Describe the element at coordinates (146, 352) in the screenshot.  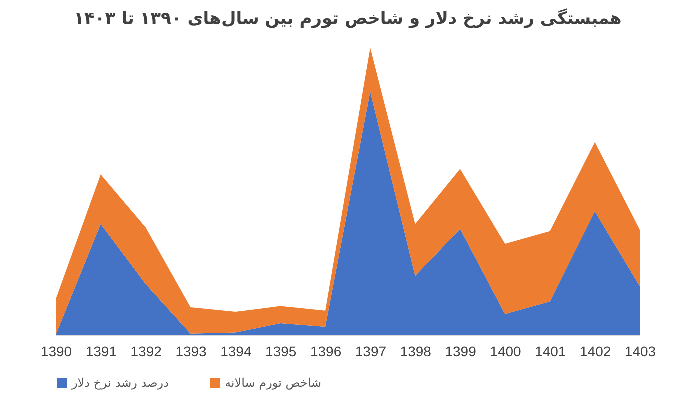
I see `x-tick-label: 1392` at that location.